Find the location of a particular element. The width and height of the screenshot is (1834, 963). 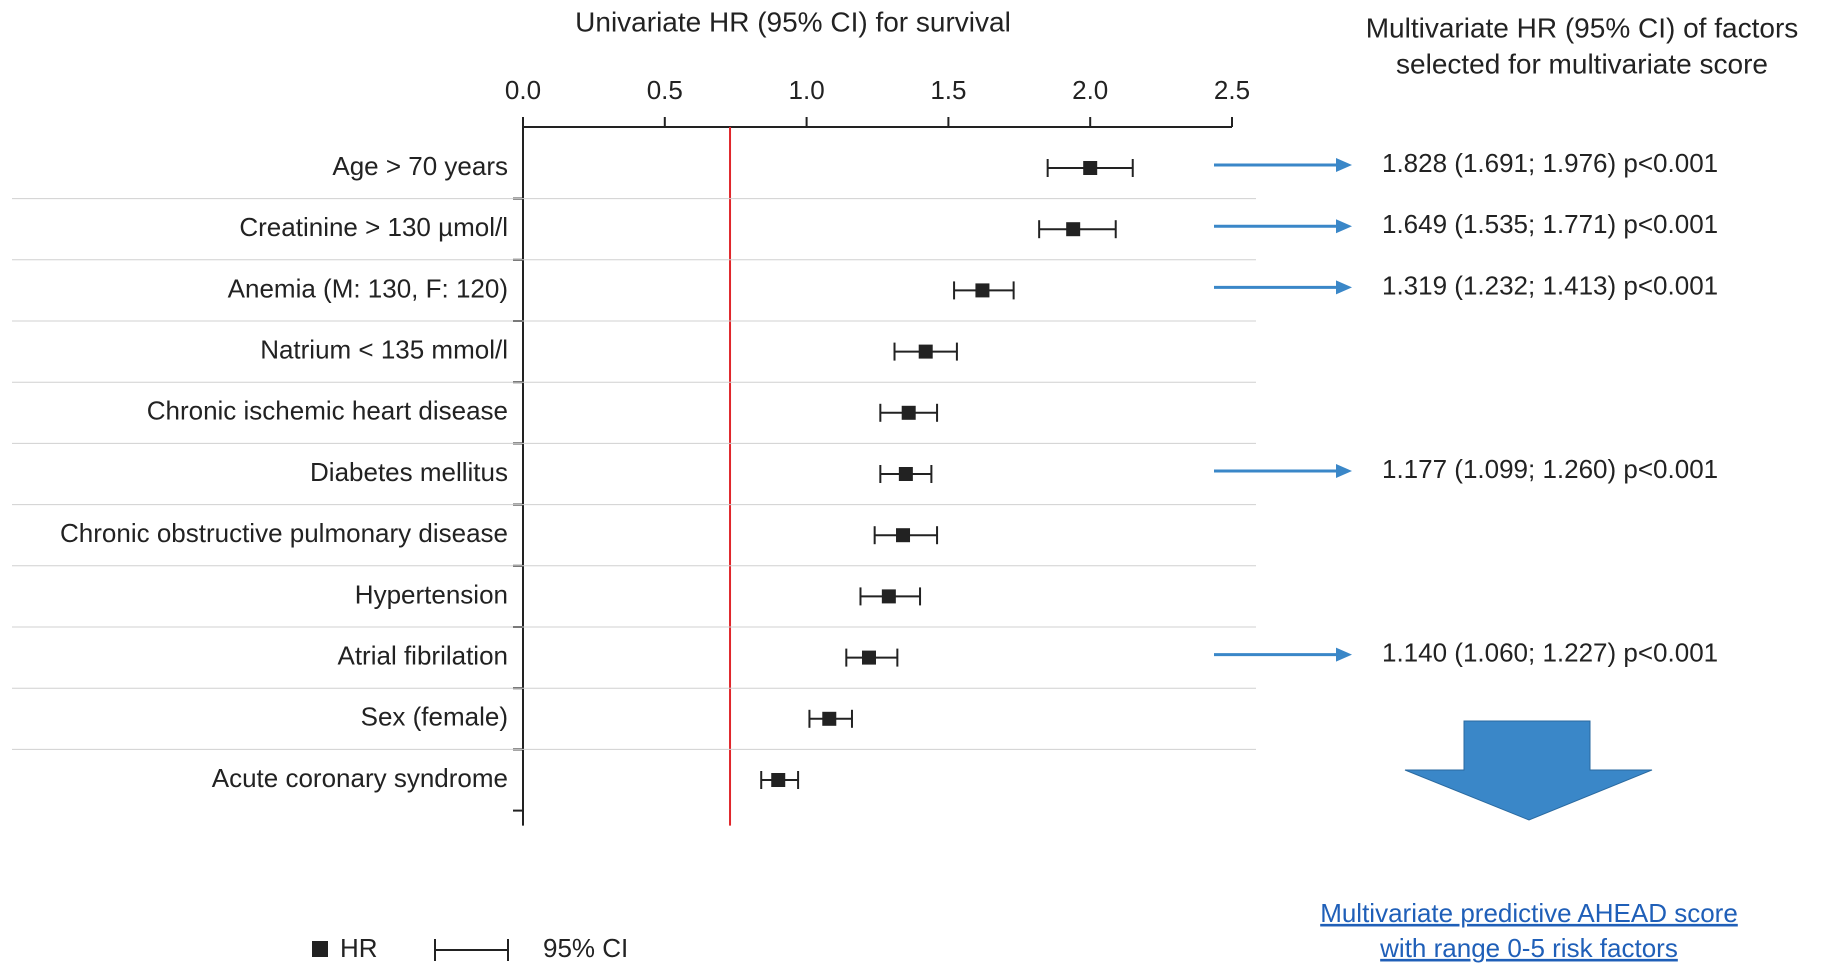

multivariate-label: 1.177 (1.099; 1.260) p<0.001 is located at coordinates (1550, 469).